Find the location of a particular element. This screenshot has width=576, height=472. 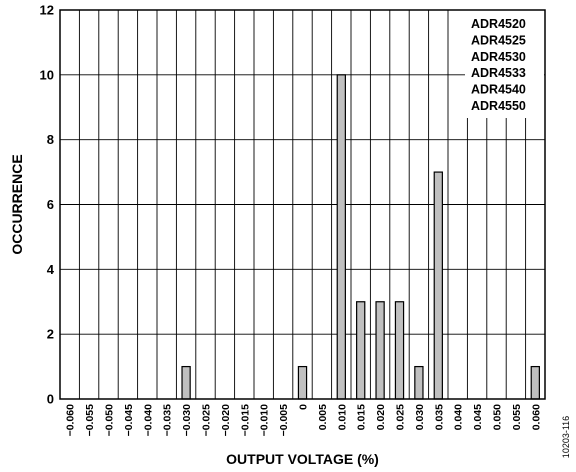

x-tick-label: 0.060 is located at coordinates (536, 417).